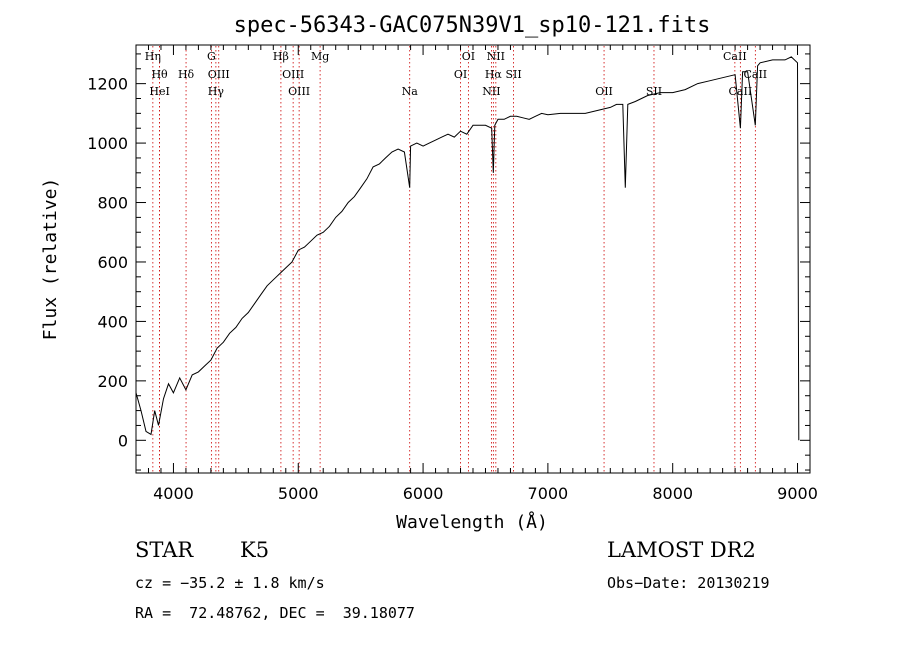 This screenshot has width=900, height=649. I want to click on observation-date: Obs−Date: 20130219, so click(688, 583).